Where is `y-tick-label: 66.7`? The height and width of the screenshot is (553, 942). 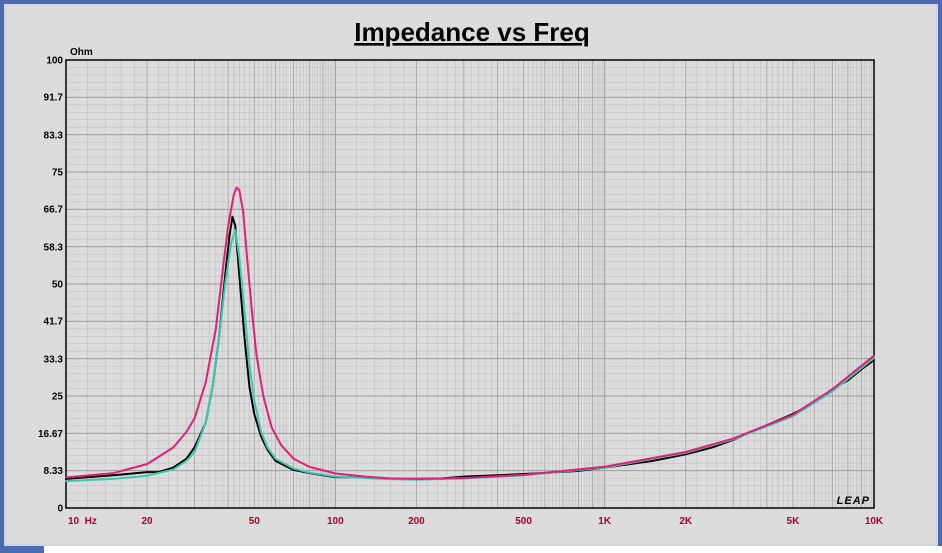
y-tick-label: 66.7 is located at coordinates (54, 210).